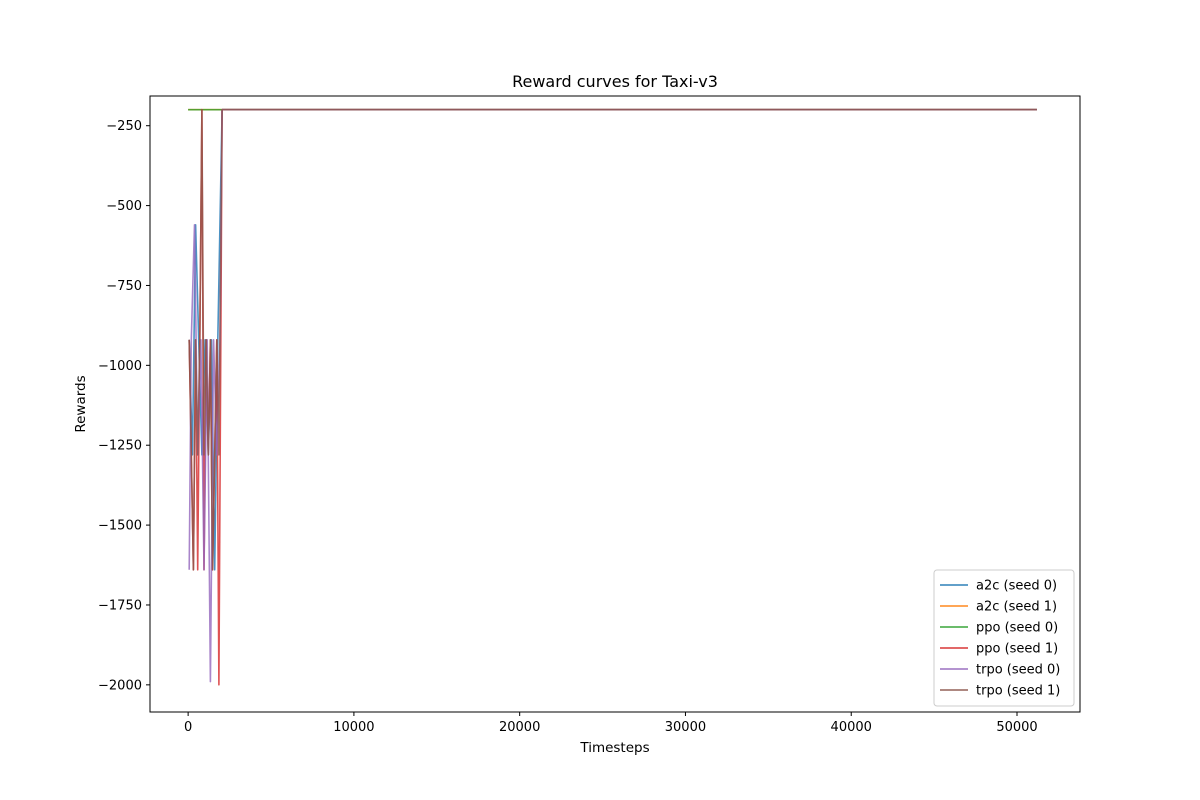  Describe the element at coordinates (1018, 691) in the screenshot. I see `legend-label-5: trpo (seed 1)` at that location.